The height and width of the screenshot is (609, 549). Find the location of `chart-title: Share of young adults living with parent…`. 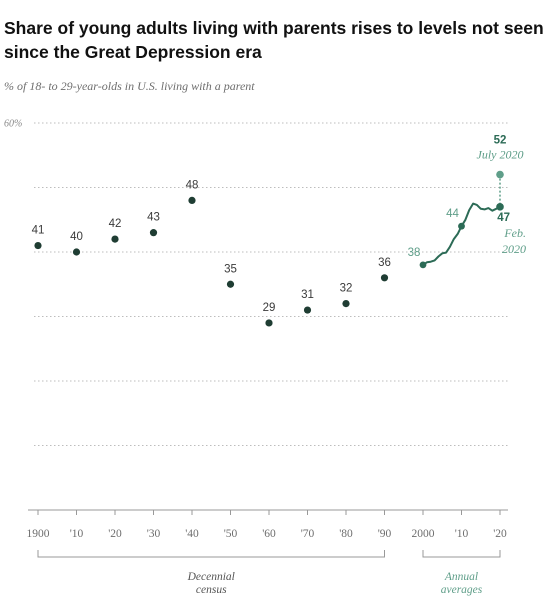

chart-title: Share of young adults living with parent… is located at coordinates (274, 40).